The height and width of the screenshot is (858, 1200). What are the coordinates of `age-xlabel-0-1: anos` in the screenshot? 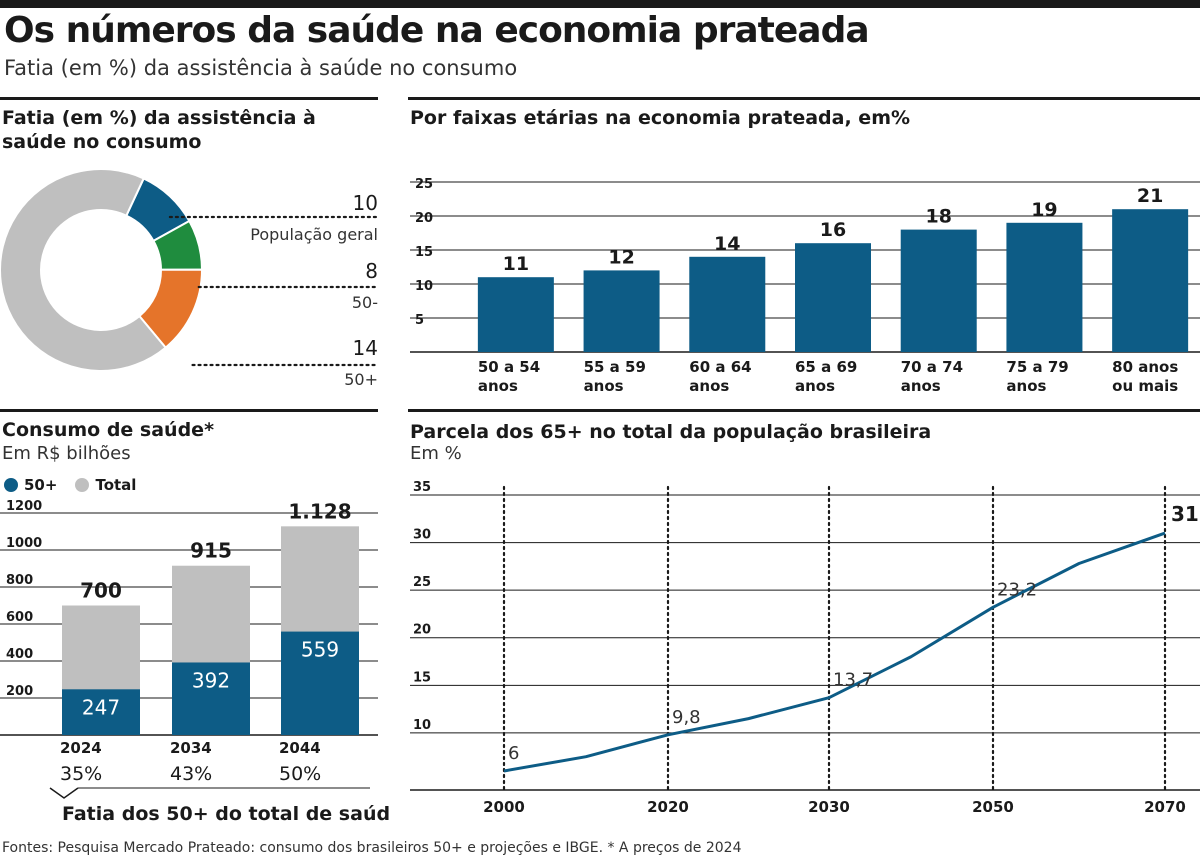 It's located at (498, 386).